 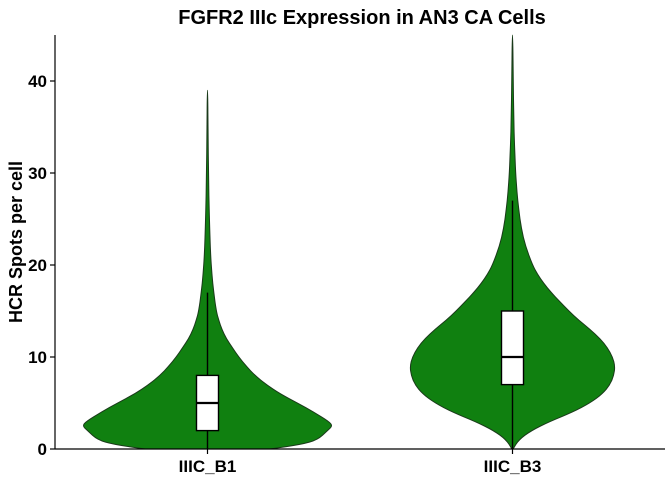 What do you see at coordinates (37, 173) in the screenshot?
I see `y-tick-label: 30` at bounding box center [37, 173].